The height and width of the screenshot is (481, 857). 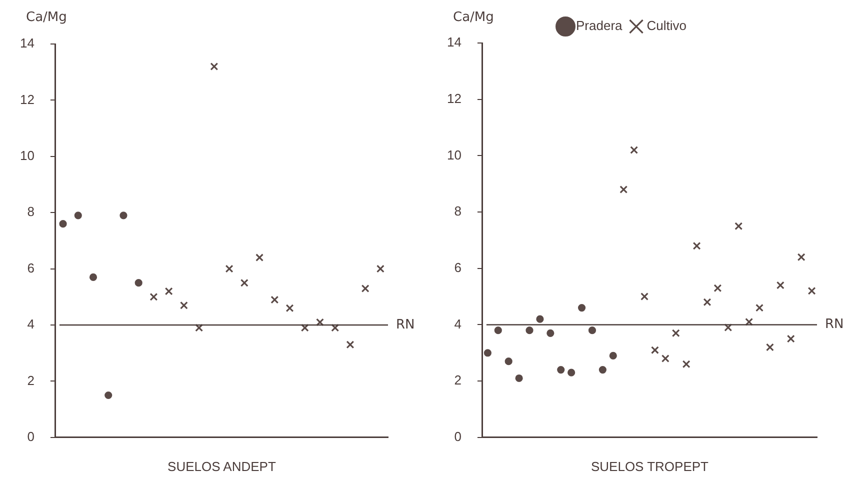 I want to click on legend-label: Pradera, so click(x=600, y=26).